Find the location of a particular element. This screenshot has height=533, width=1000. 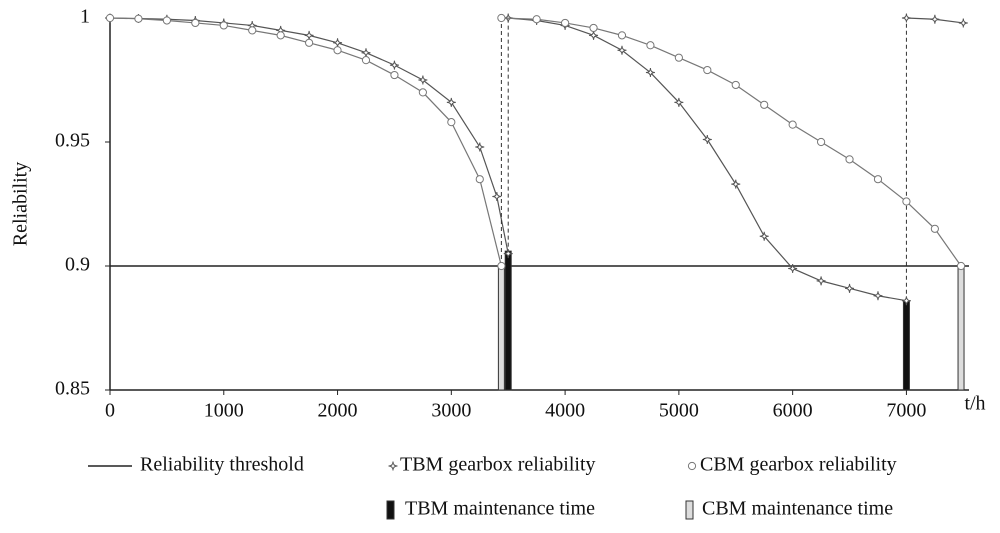

x-tick-label: 4000 is located at coordinates (565, 411).